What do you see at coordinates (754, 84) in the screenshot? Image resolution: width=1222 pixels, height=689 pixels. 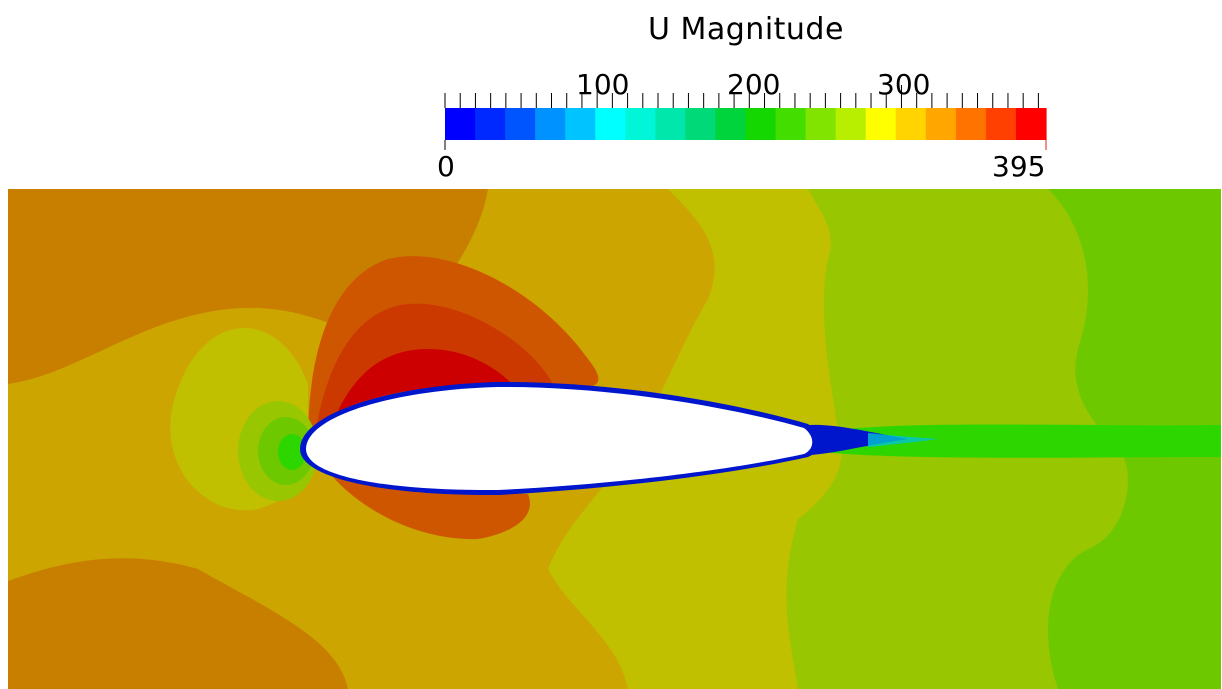 I see `legend-major-label-200: 200` at bounding box center [754, 84].